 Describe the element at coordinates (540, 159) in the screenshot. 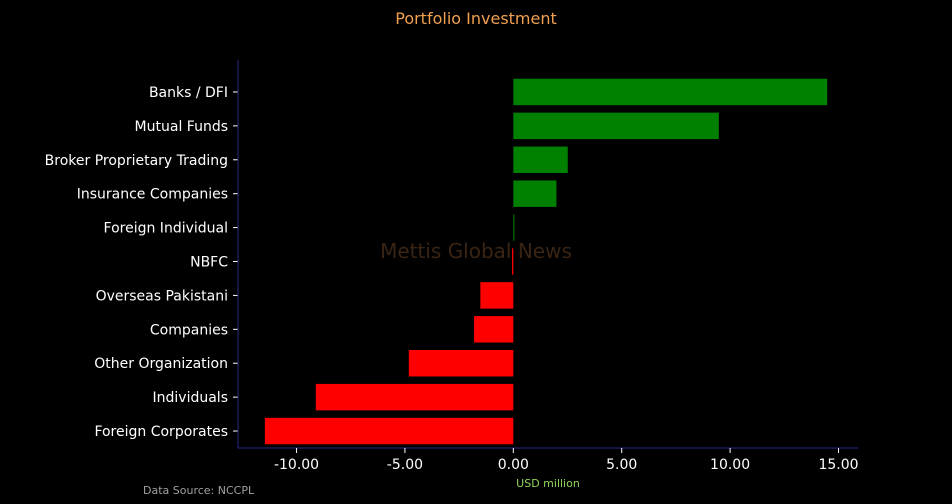

I see `bar-broker-proprietary-trading` at that location.